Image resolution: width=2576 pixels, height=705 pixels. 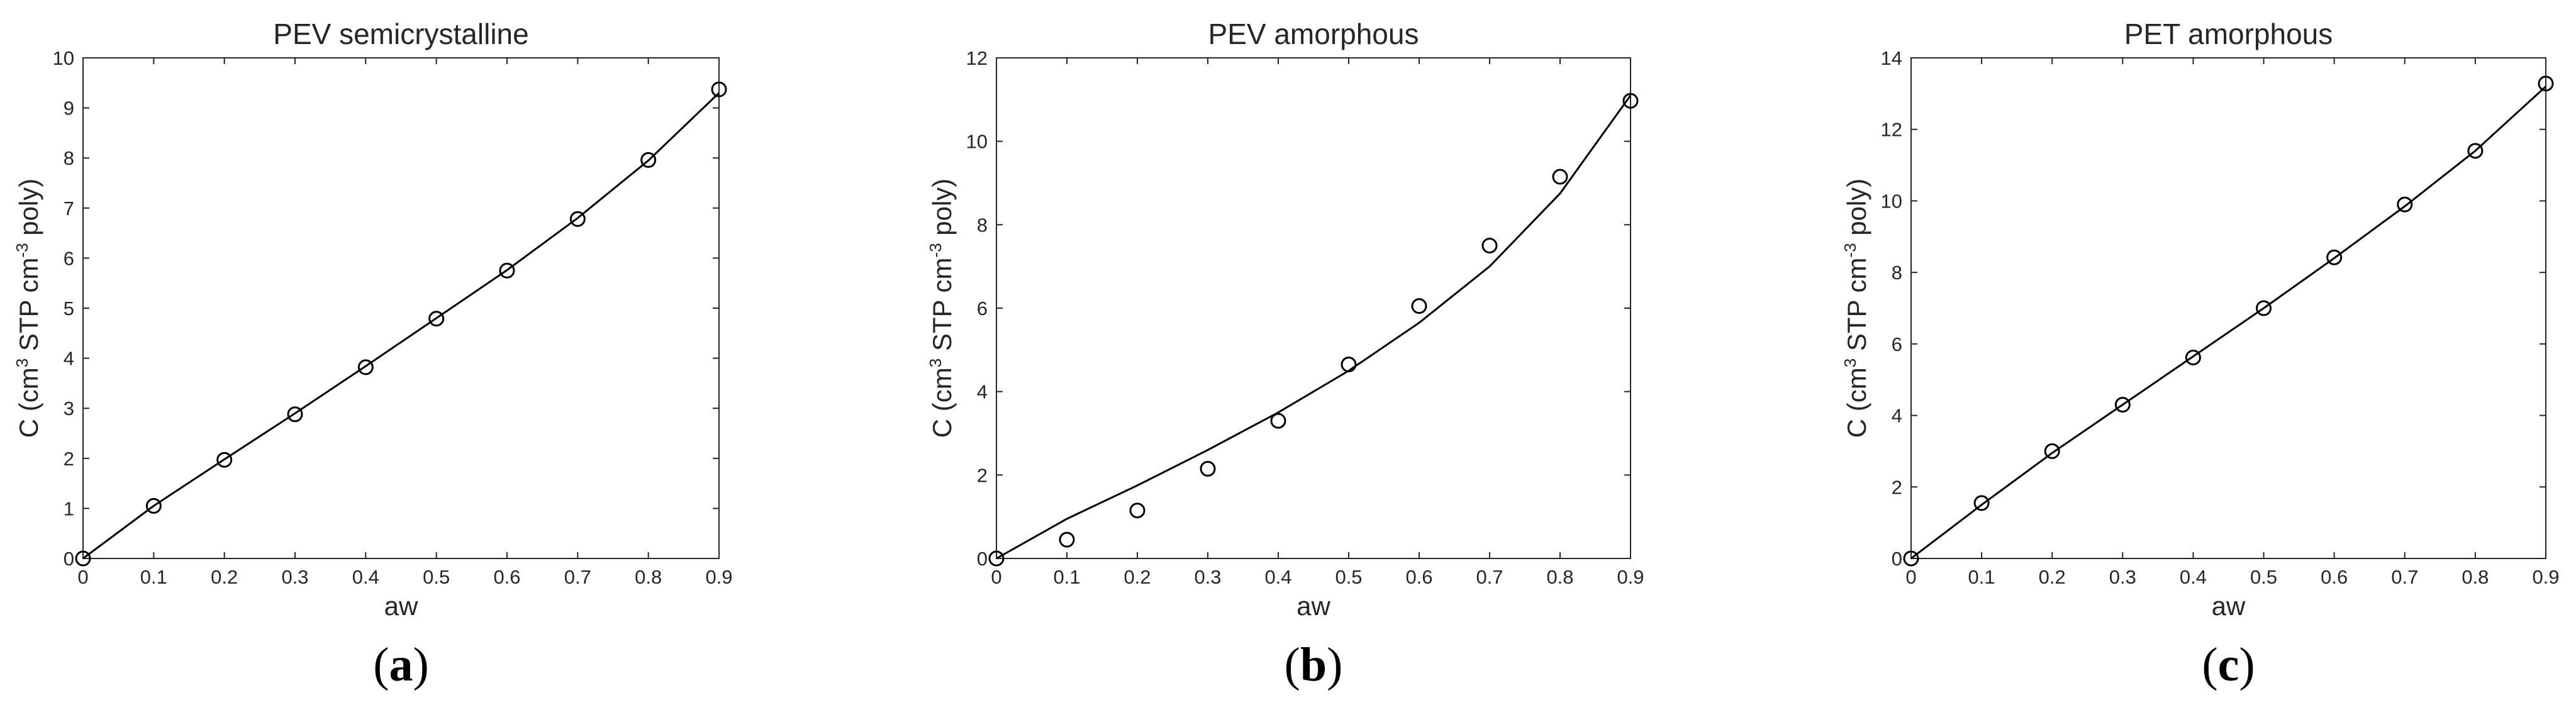 What do you see at coordinates (69, 208) in the screenshot?
I see `y-tick-label: 7` at bounding box center [69, 208].